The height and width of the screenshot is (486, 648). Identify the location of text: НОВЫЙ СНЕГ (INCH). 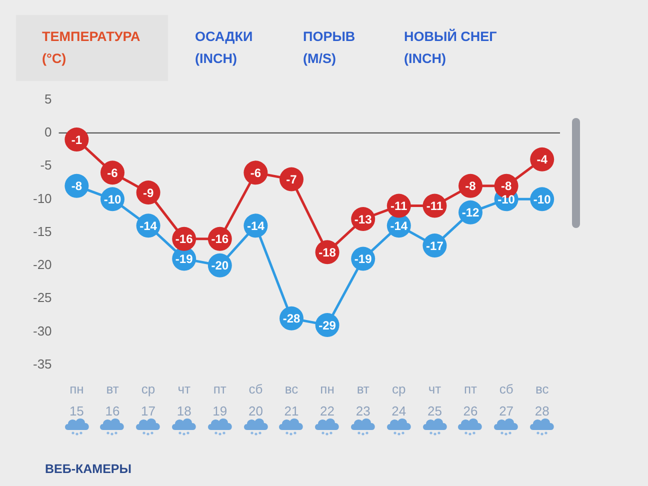
(451, 48).